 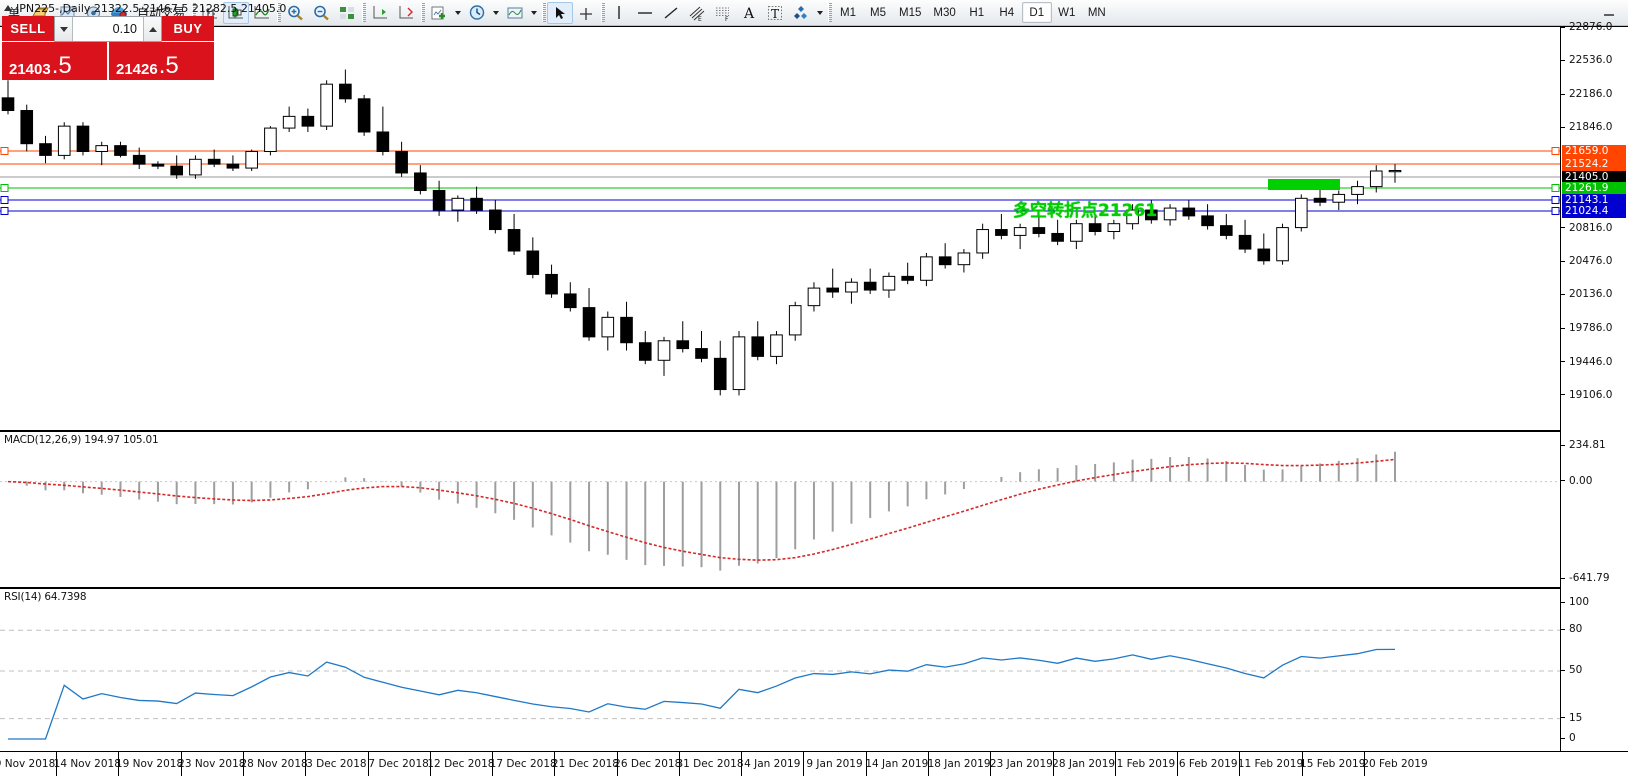 I want to click on price-chip-resistance-upper: 21659.0, so click(x=1594, y=151).